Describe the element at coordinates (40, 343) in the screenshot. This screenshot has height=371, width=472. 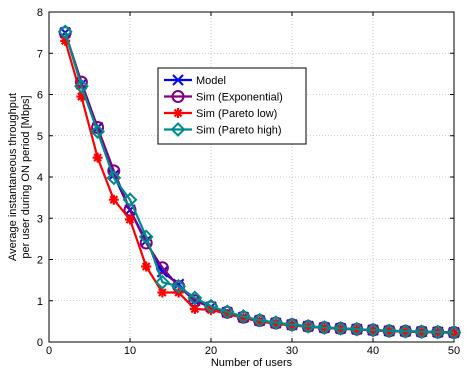
I see `y-tick-label: 0` at that location.